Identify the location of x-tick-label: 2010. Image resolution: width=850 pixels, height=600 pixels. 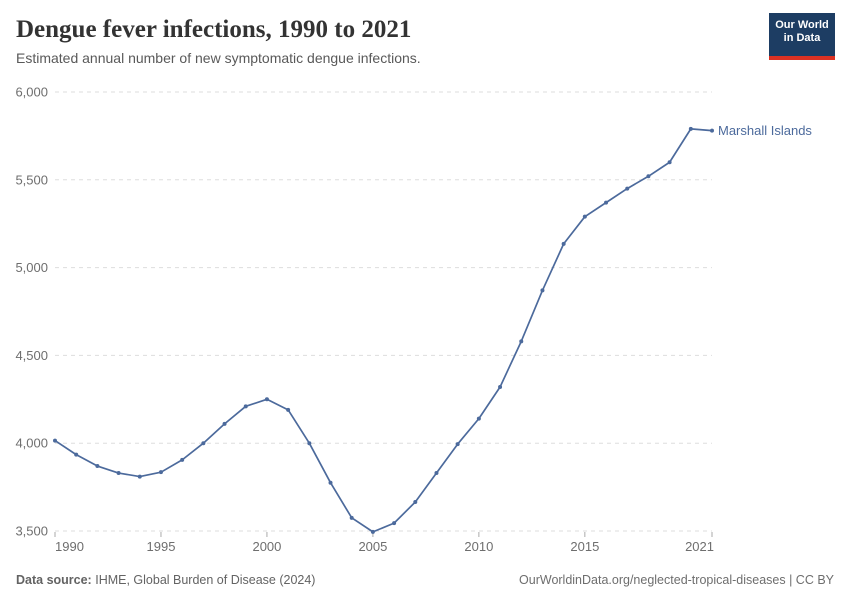
(478, 546).